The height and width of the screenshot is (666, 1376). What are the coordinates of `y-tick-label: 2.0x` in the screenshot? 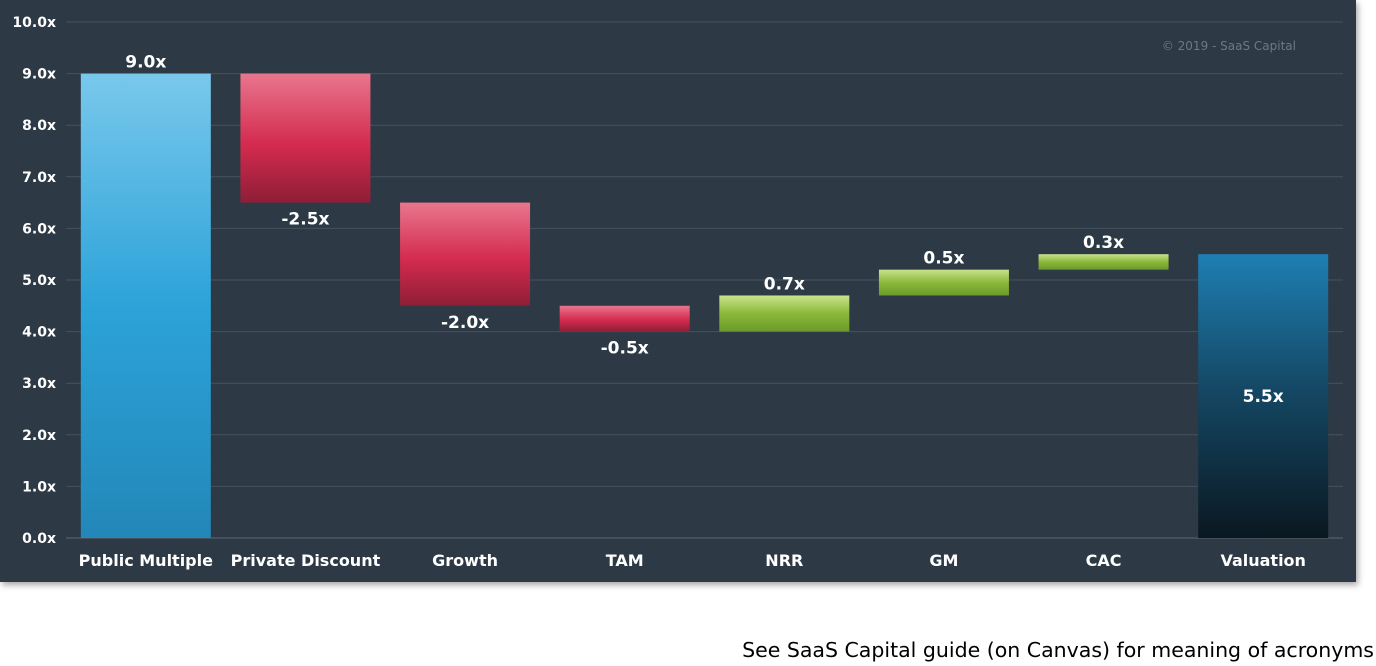 It's located at (39, 436).